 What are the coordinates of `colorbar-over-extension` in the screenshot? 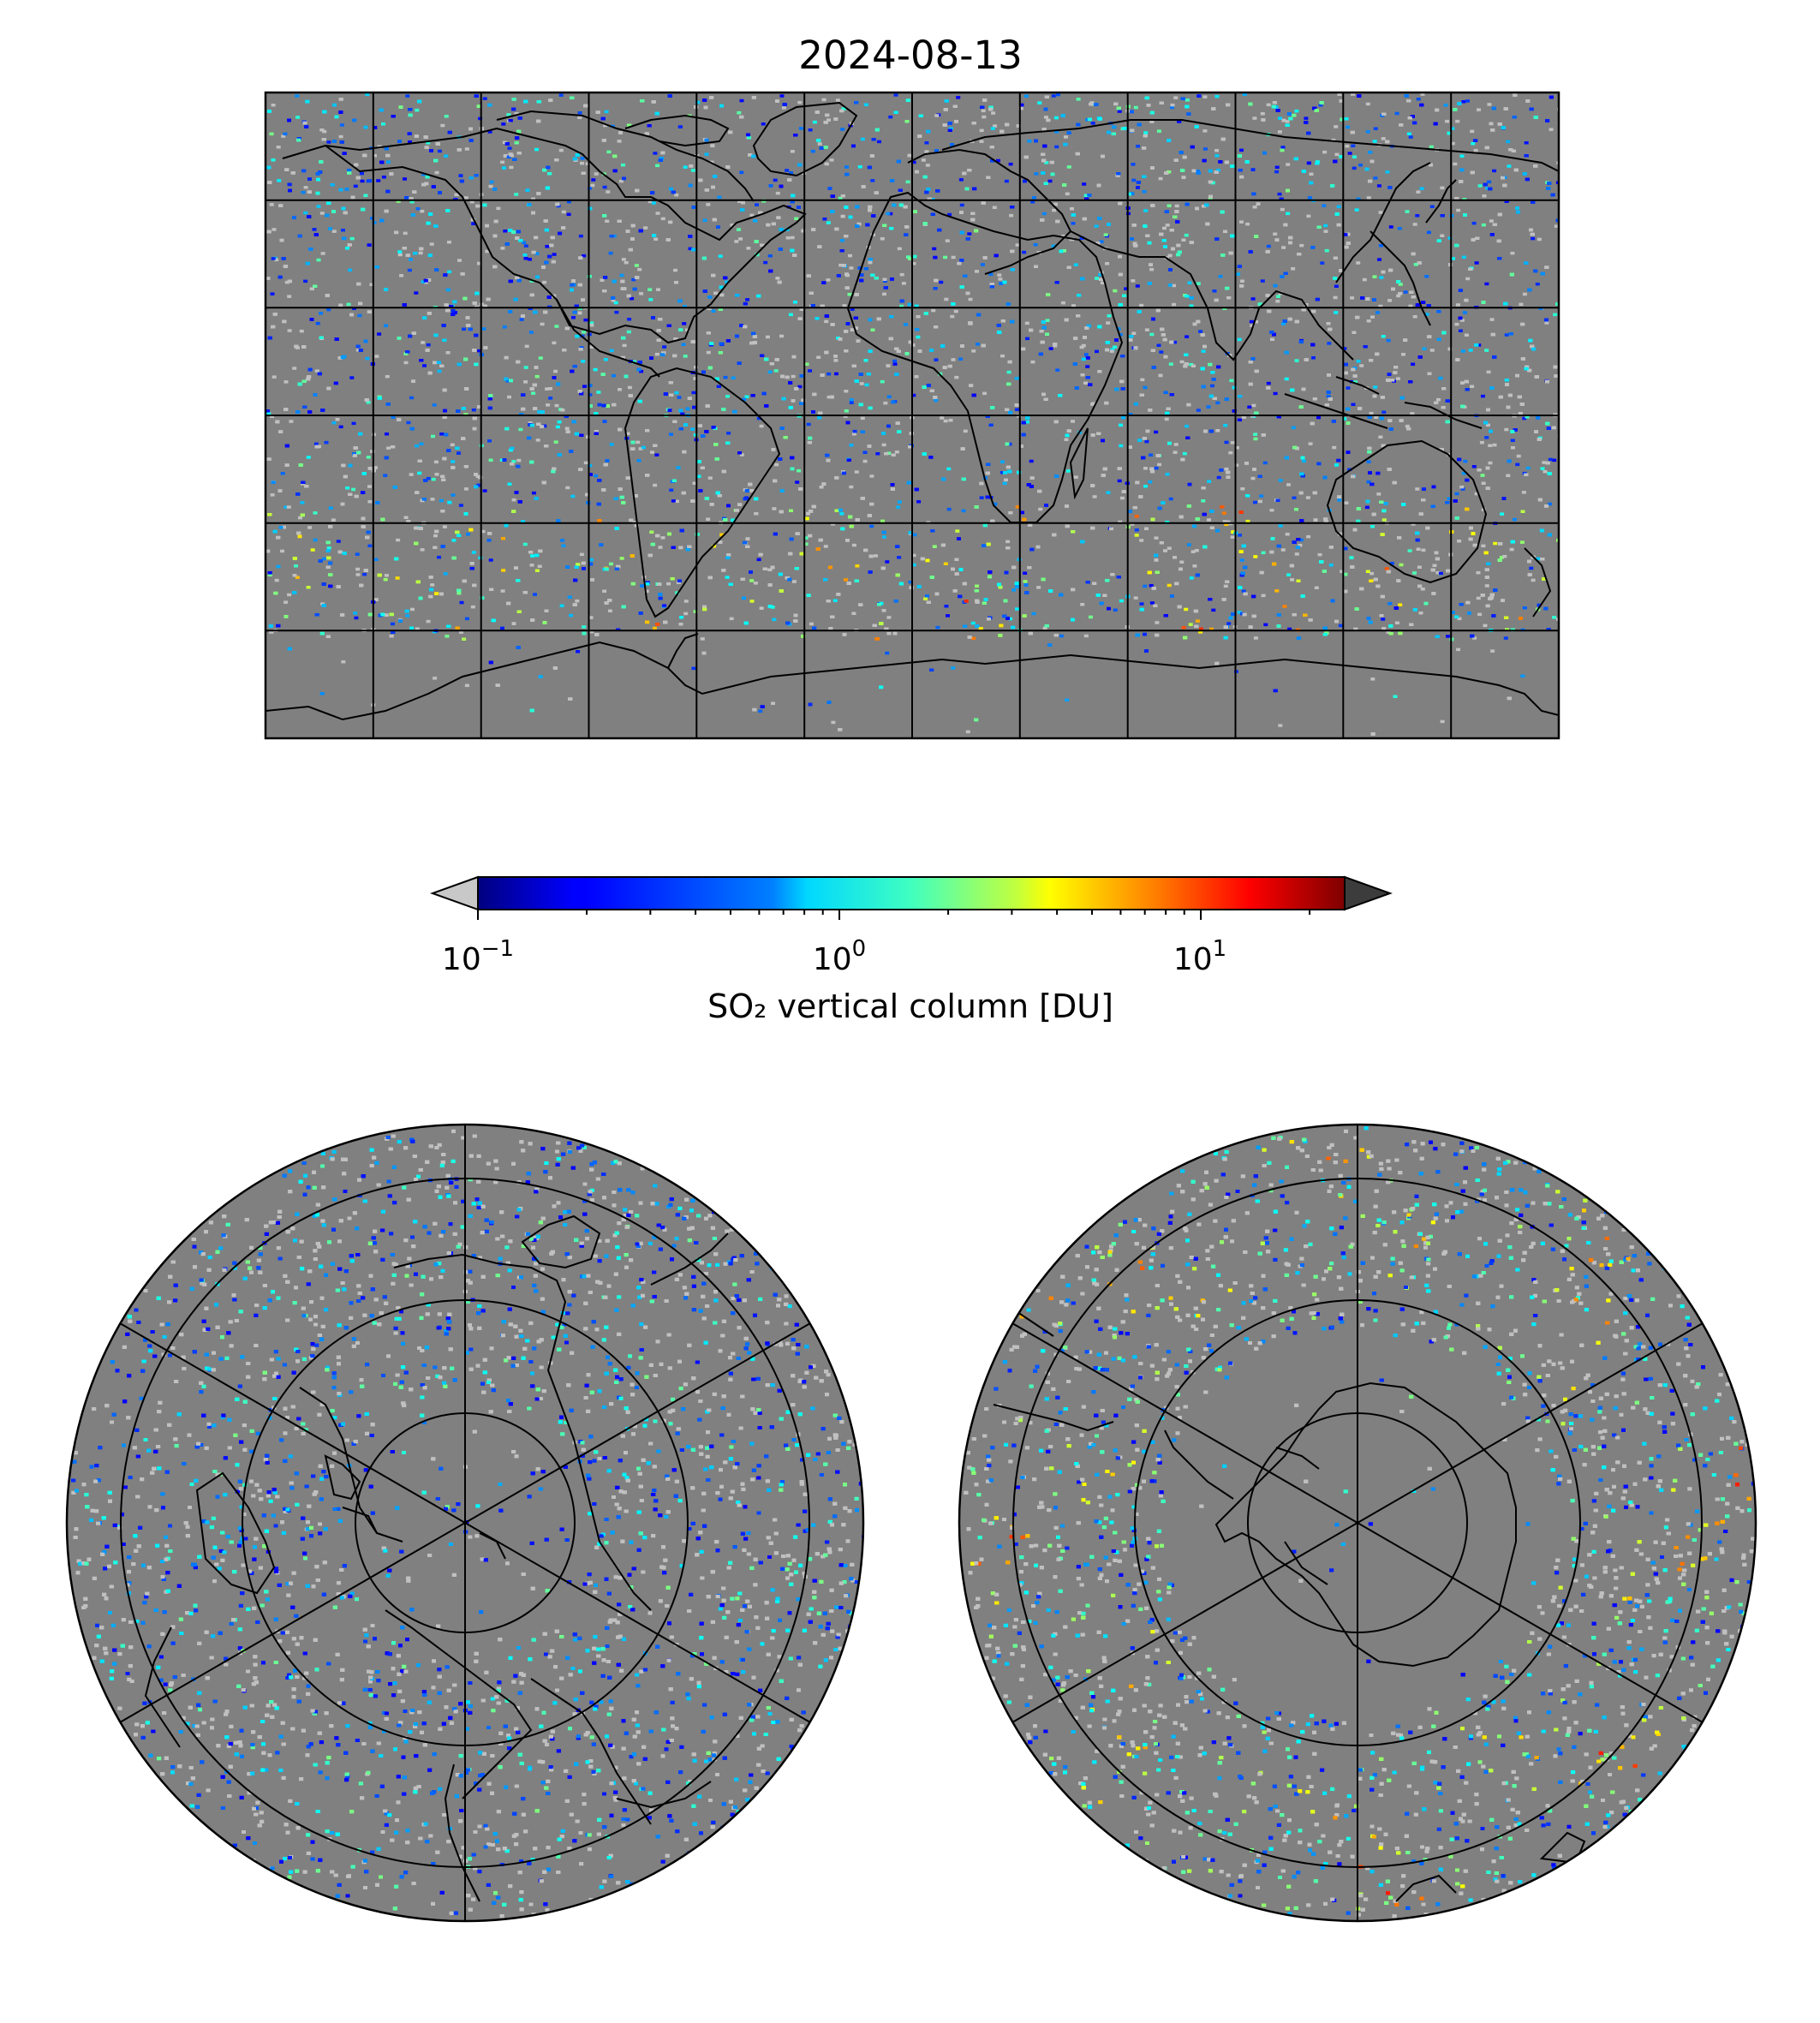 It's located at (1368, 893).